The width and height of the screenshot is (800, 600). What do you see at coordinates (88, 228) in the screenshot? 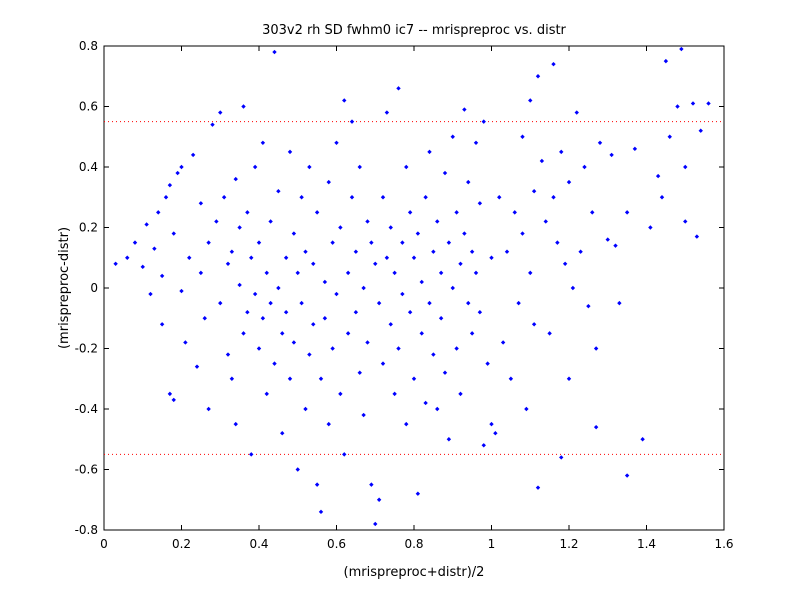
I see `y-tick-label: 0.2` at bounding box center [88, 228].